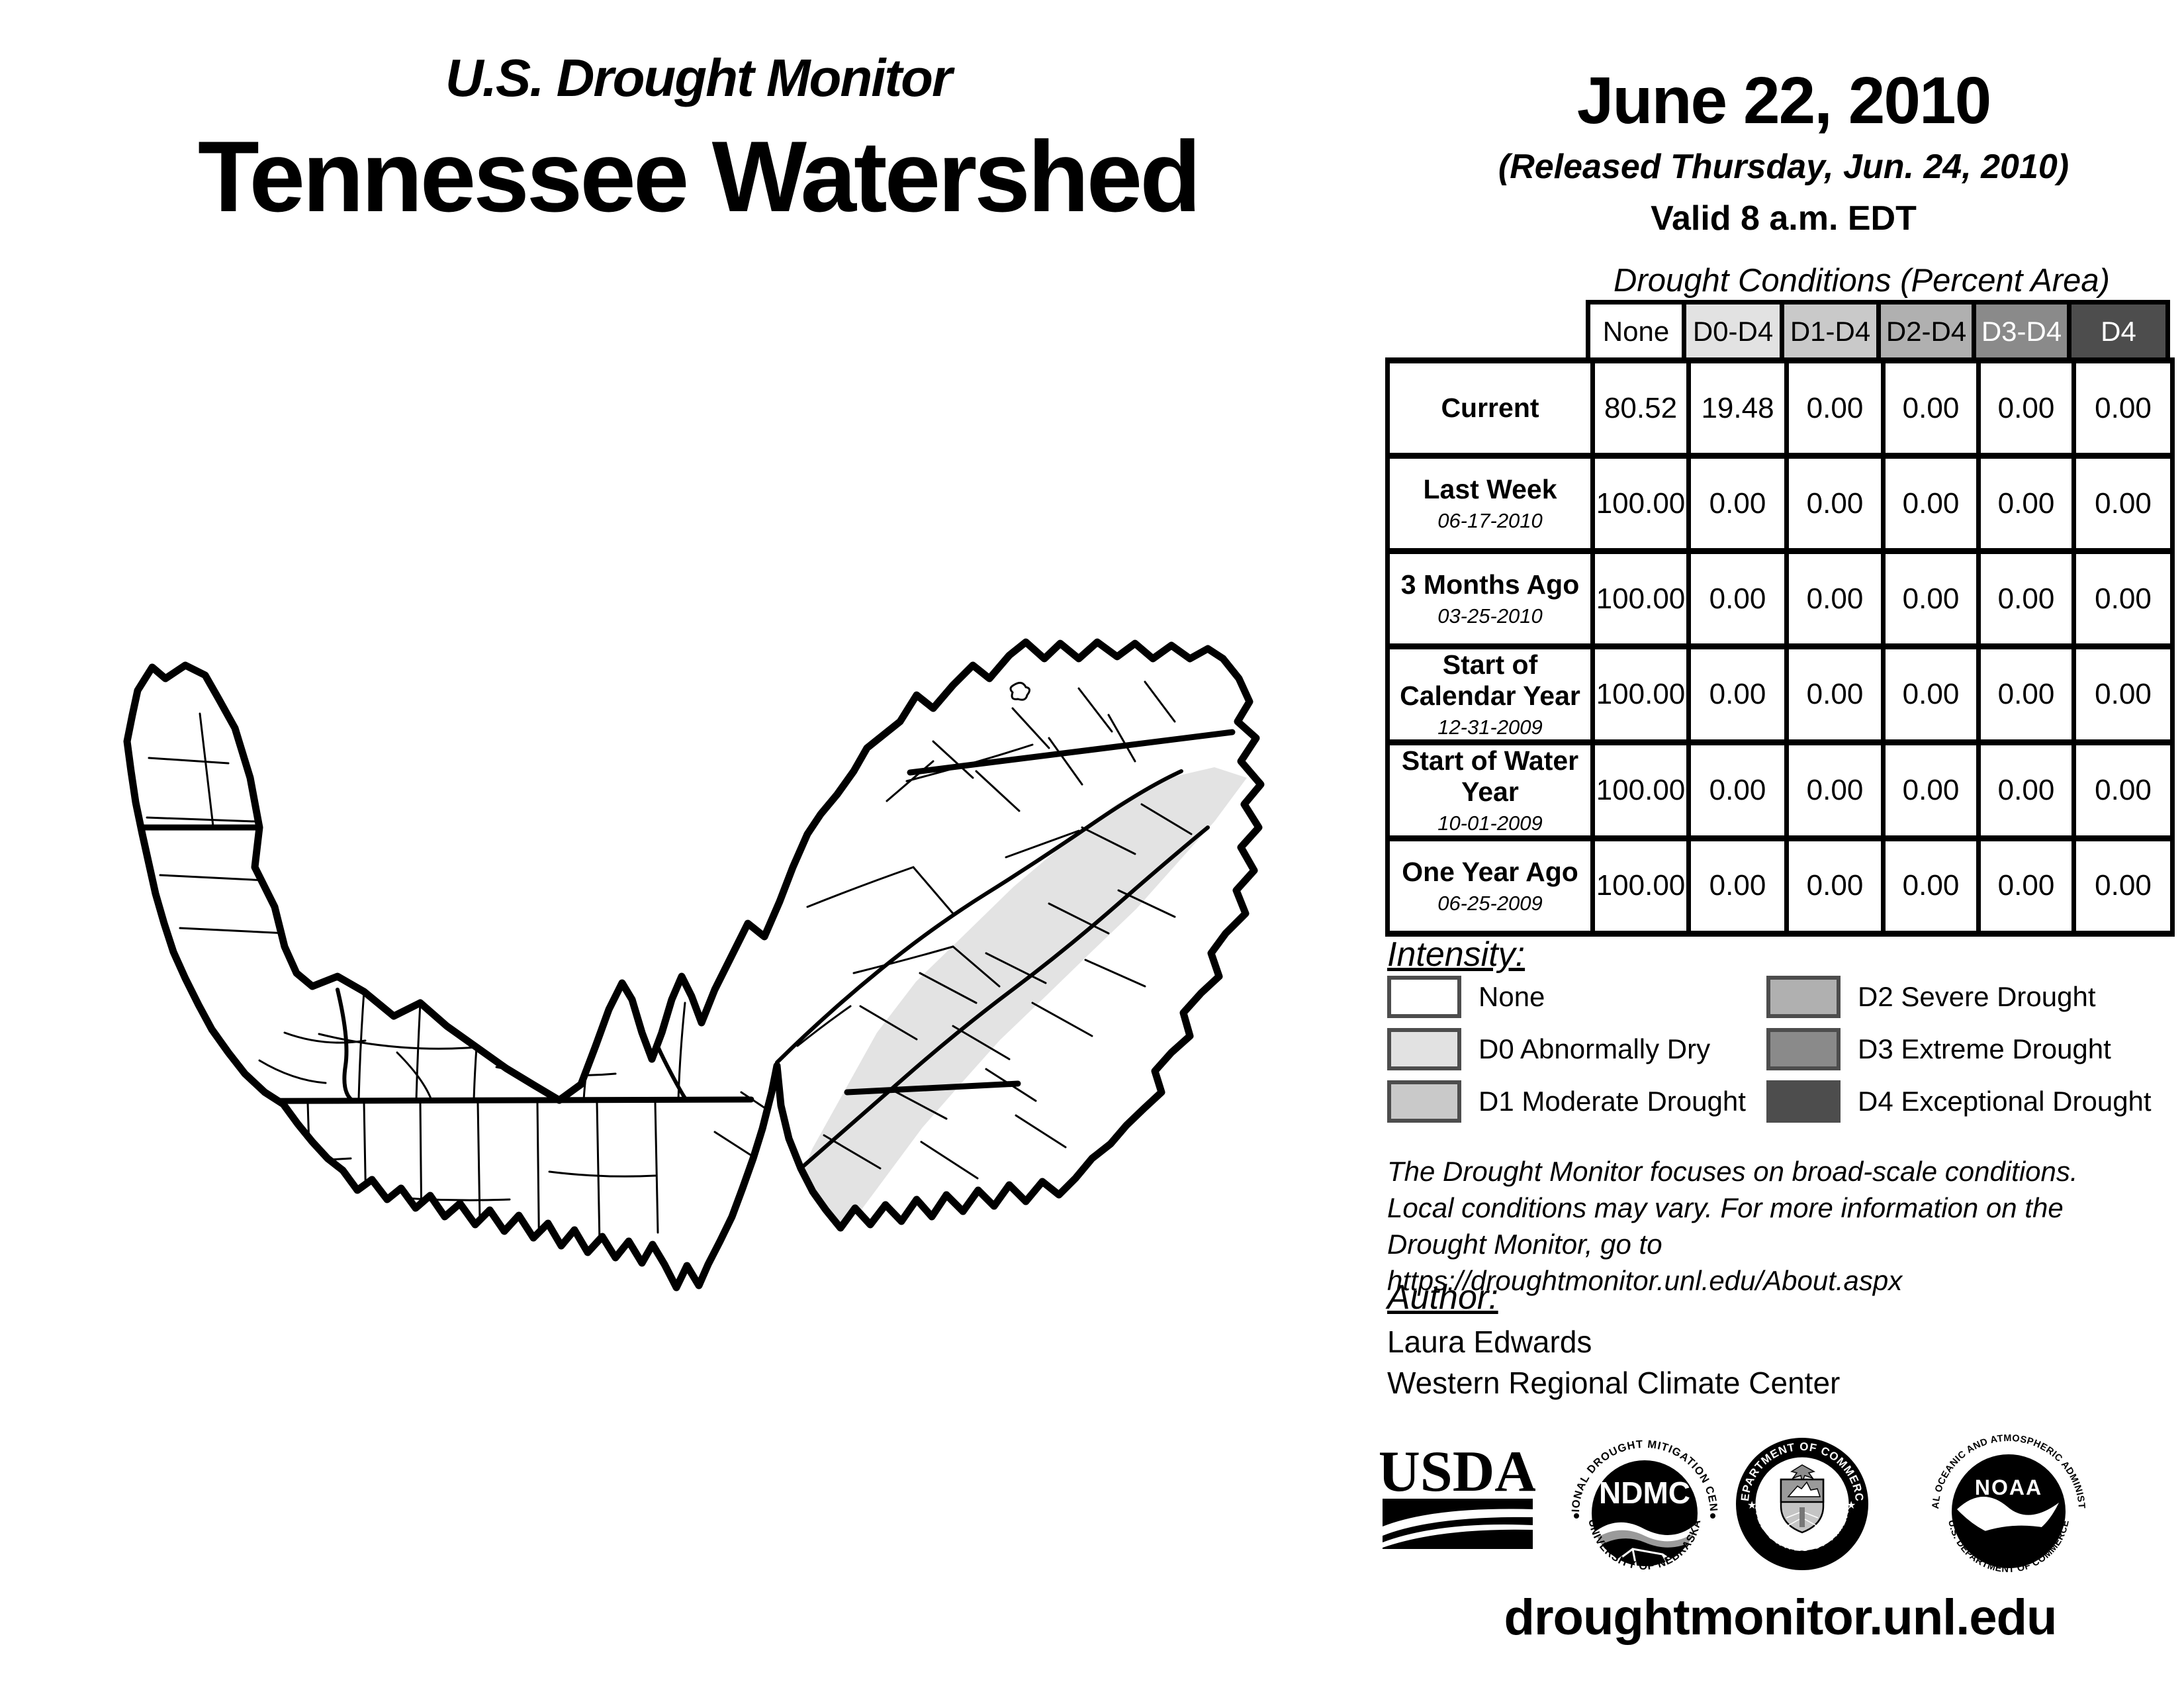 This screenshot has height=1688, width=2184. What do you see at coordinates (1490, 727) in the screenshot?
I see `row-date: 12-31-2009` at bounding box center [1490, 727].